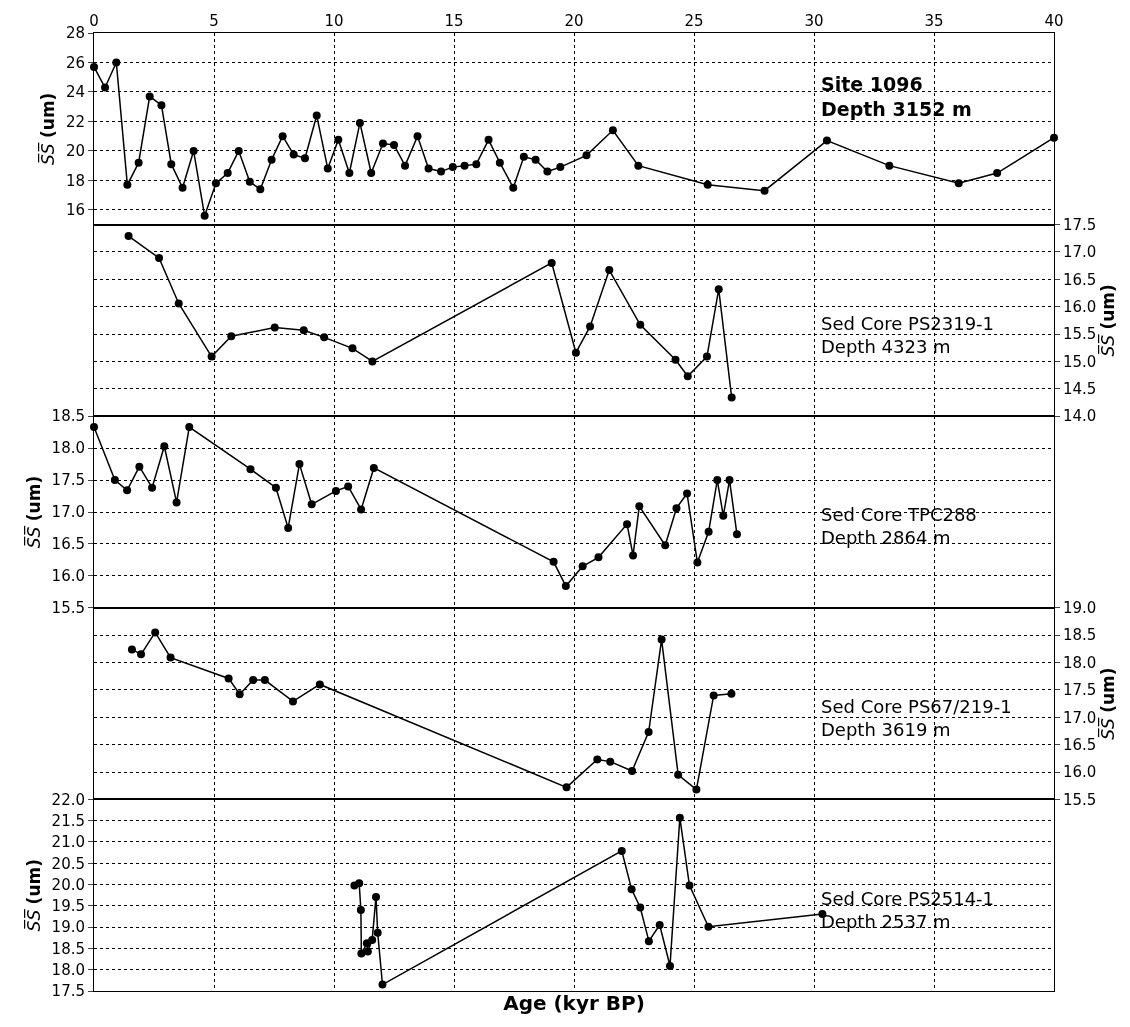 This screenshot has height=1027, width=1130. I want to click on y2-tick-label: 18.5, so click(1080, 635).